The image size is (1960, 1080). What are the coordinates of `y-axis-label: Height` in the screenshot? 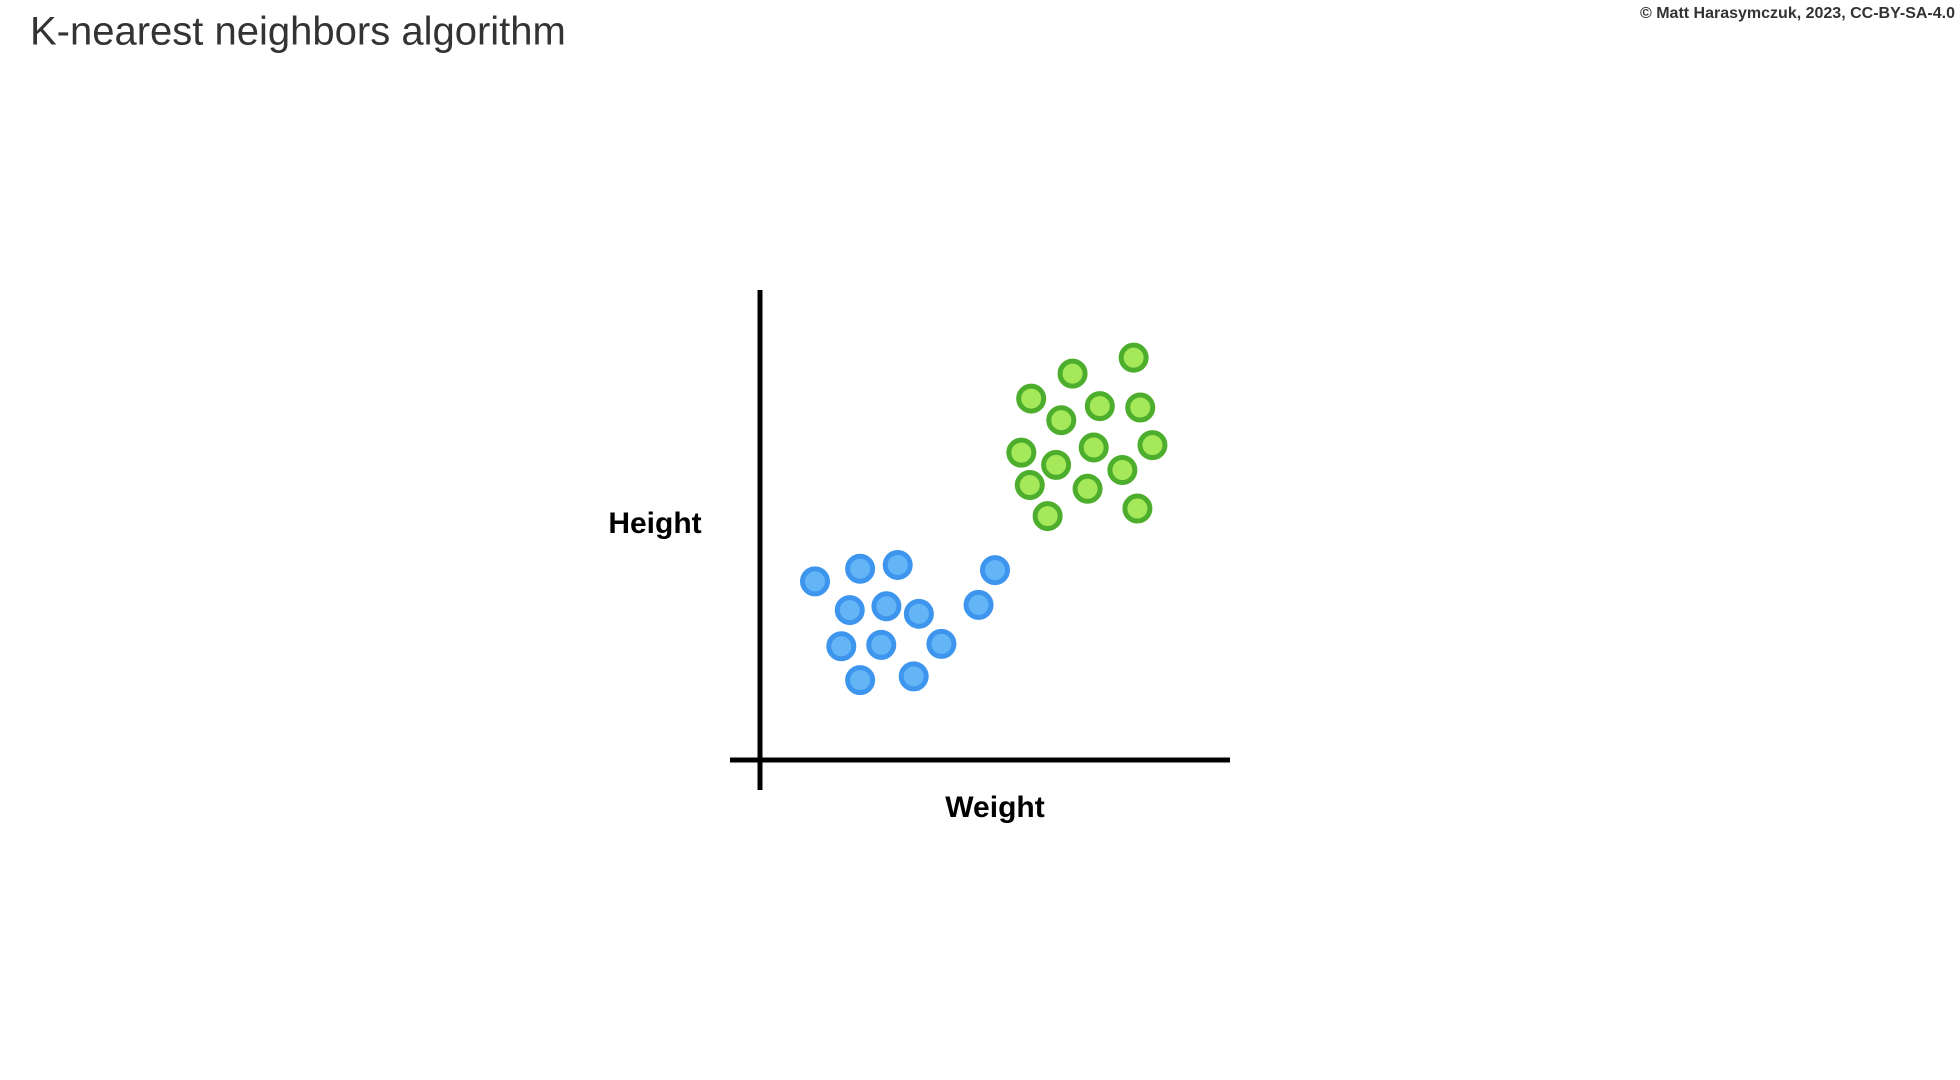 It's located at (654, 523).